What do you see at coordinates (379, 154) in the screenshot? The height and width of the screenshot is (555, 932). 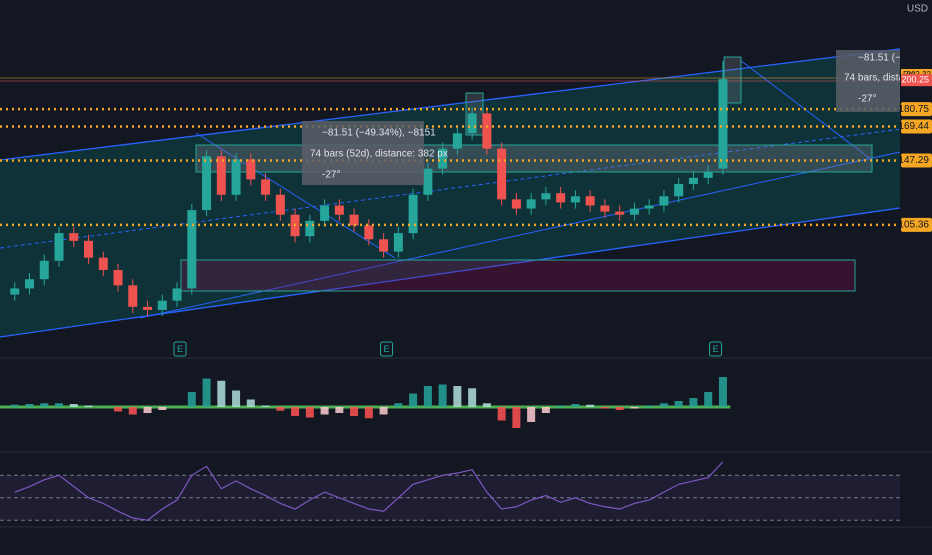 I see `measure-text: 74 bars (52d), distance: 382 px` at bounding box center [379, 154].